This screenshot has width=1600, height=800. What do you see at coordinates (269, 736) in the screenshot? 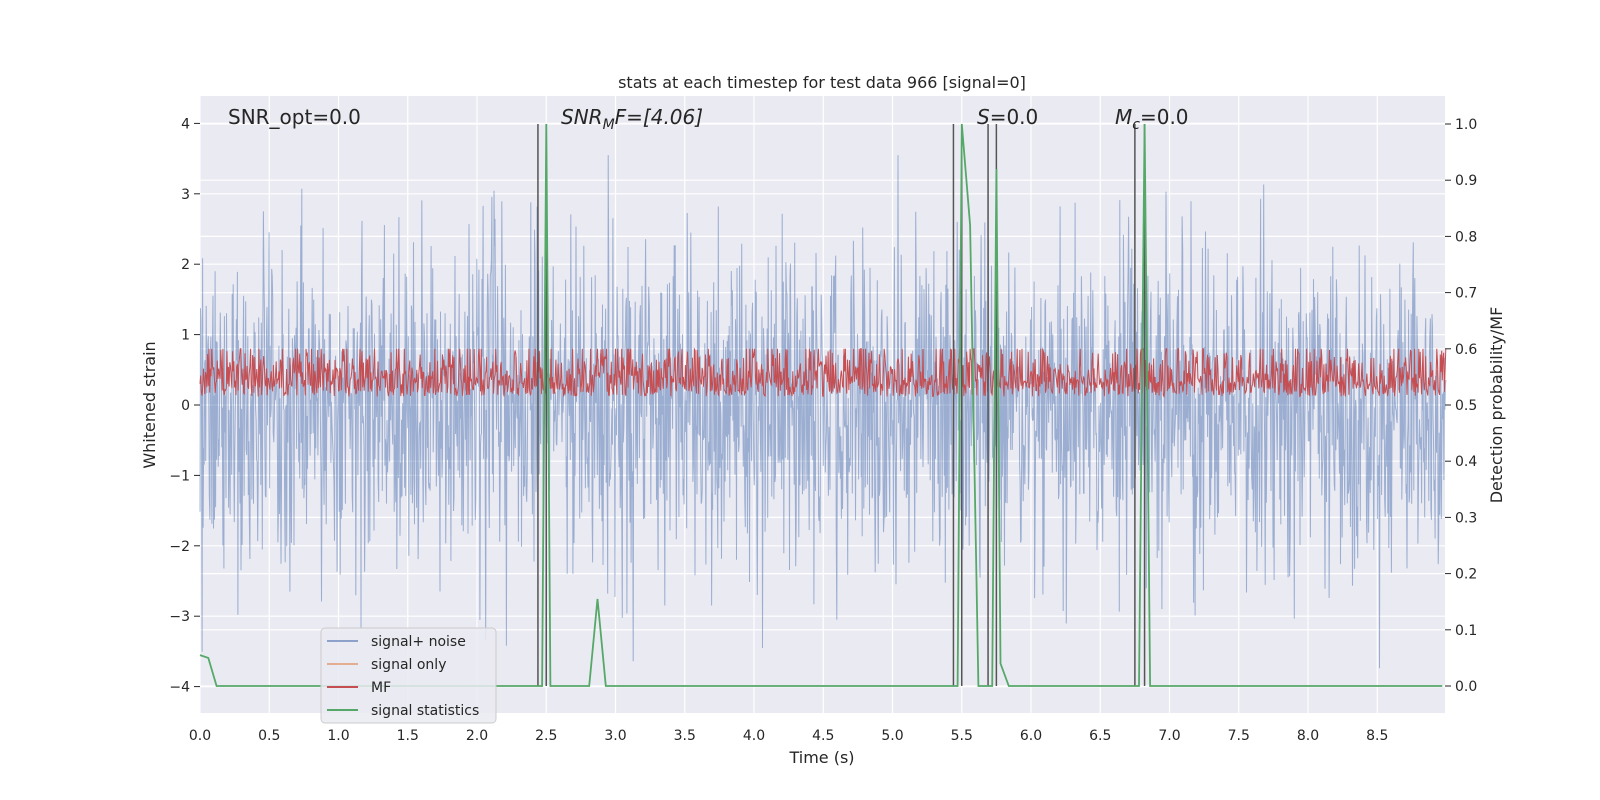
I see `x-tick-label: 0.5` at bounding box center [269, 736].